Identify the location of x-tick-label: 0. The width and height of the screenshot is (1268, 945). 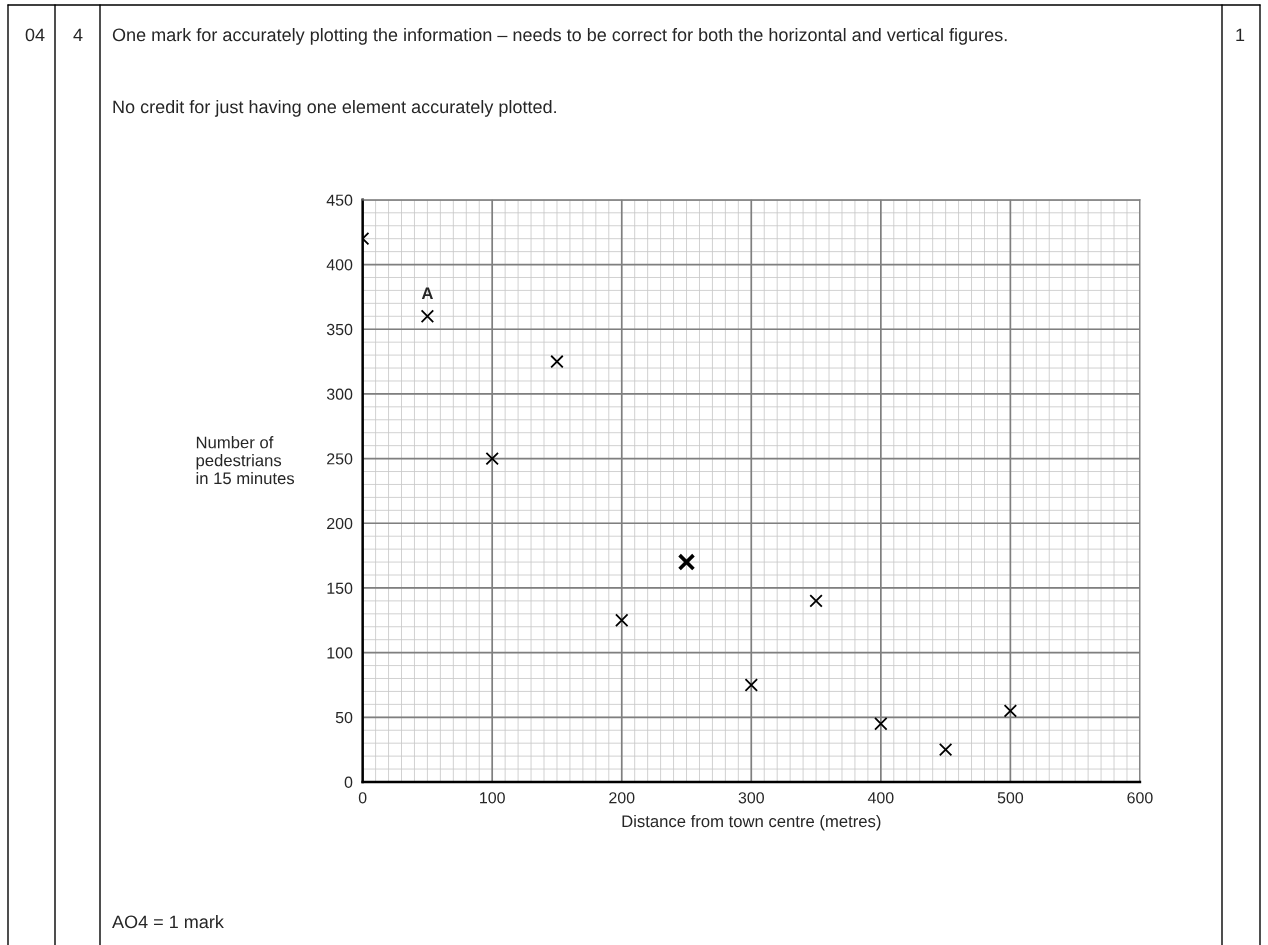
(362, 798).